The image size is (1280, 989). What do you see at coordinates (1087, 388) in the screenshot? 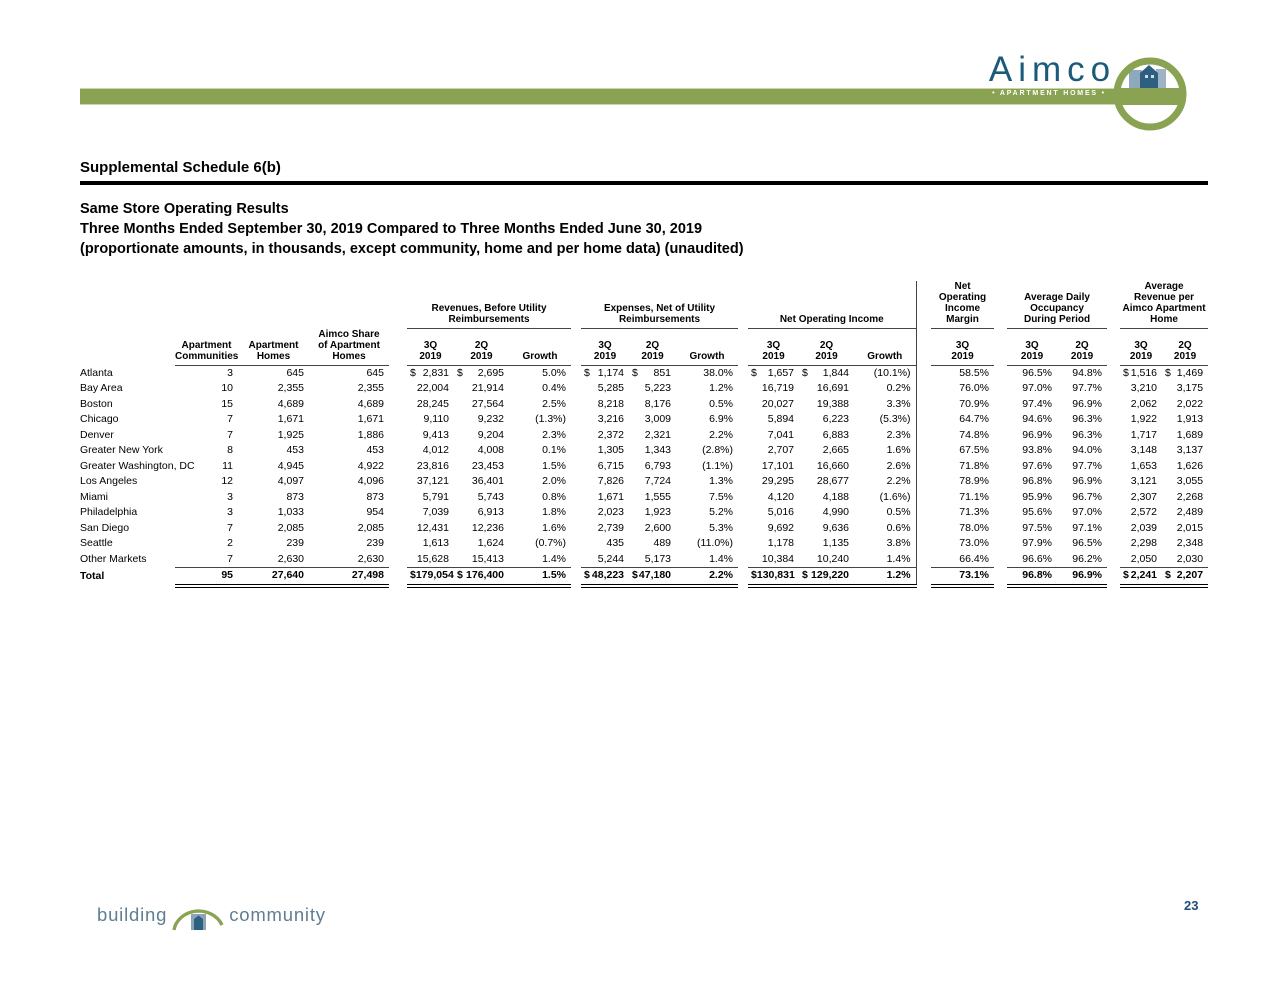
I see `value-cell: 97.7%` at bounding box center [1087, 388].